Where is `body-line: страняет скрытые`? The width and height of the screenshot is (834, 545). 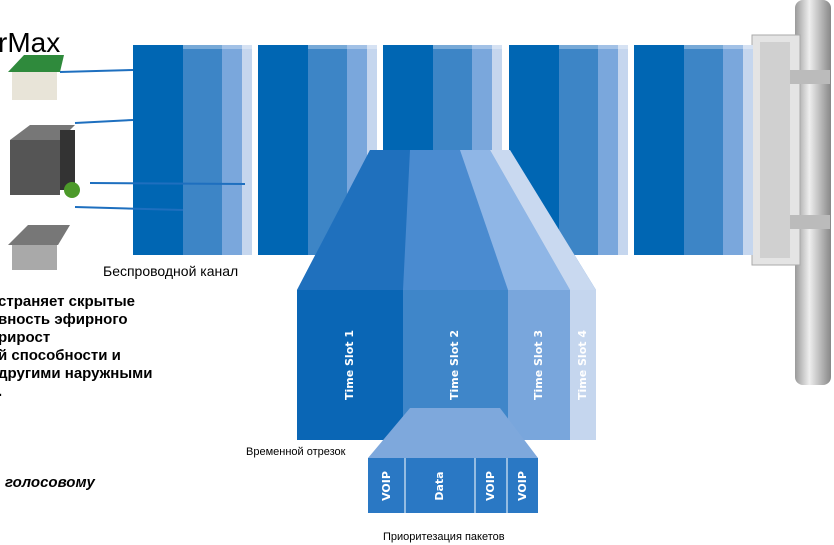
body-line: страняет скрытые is located at coordinates (67, 301).